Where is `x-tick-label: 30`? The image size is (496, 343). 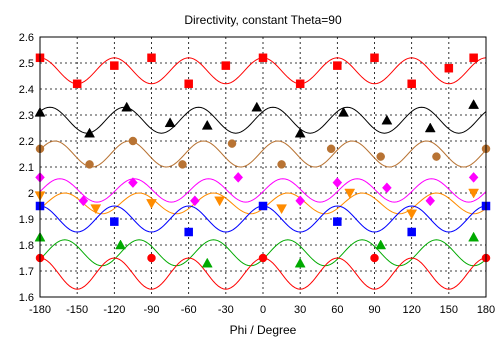
x-tick-label: 30 is located at coordinates (300, 310).